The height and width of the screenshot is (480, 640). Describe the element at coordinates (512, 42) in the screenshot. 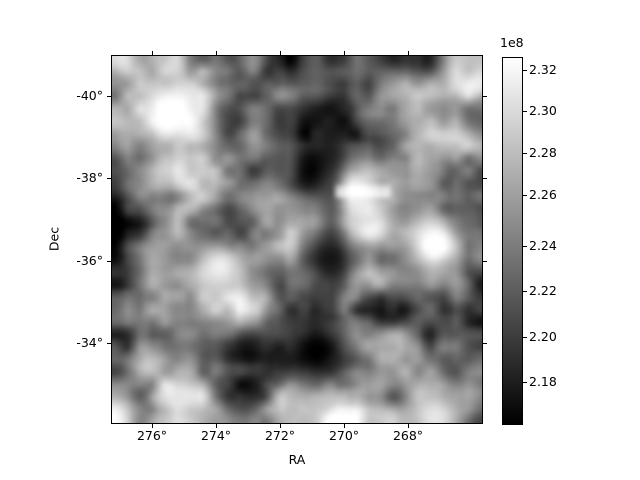

I see `colorbar-offset-text: 1e8` at that location.